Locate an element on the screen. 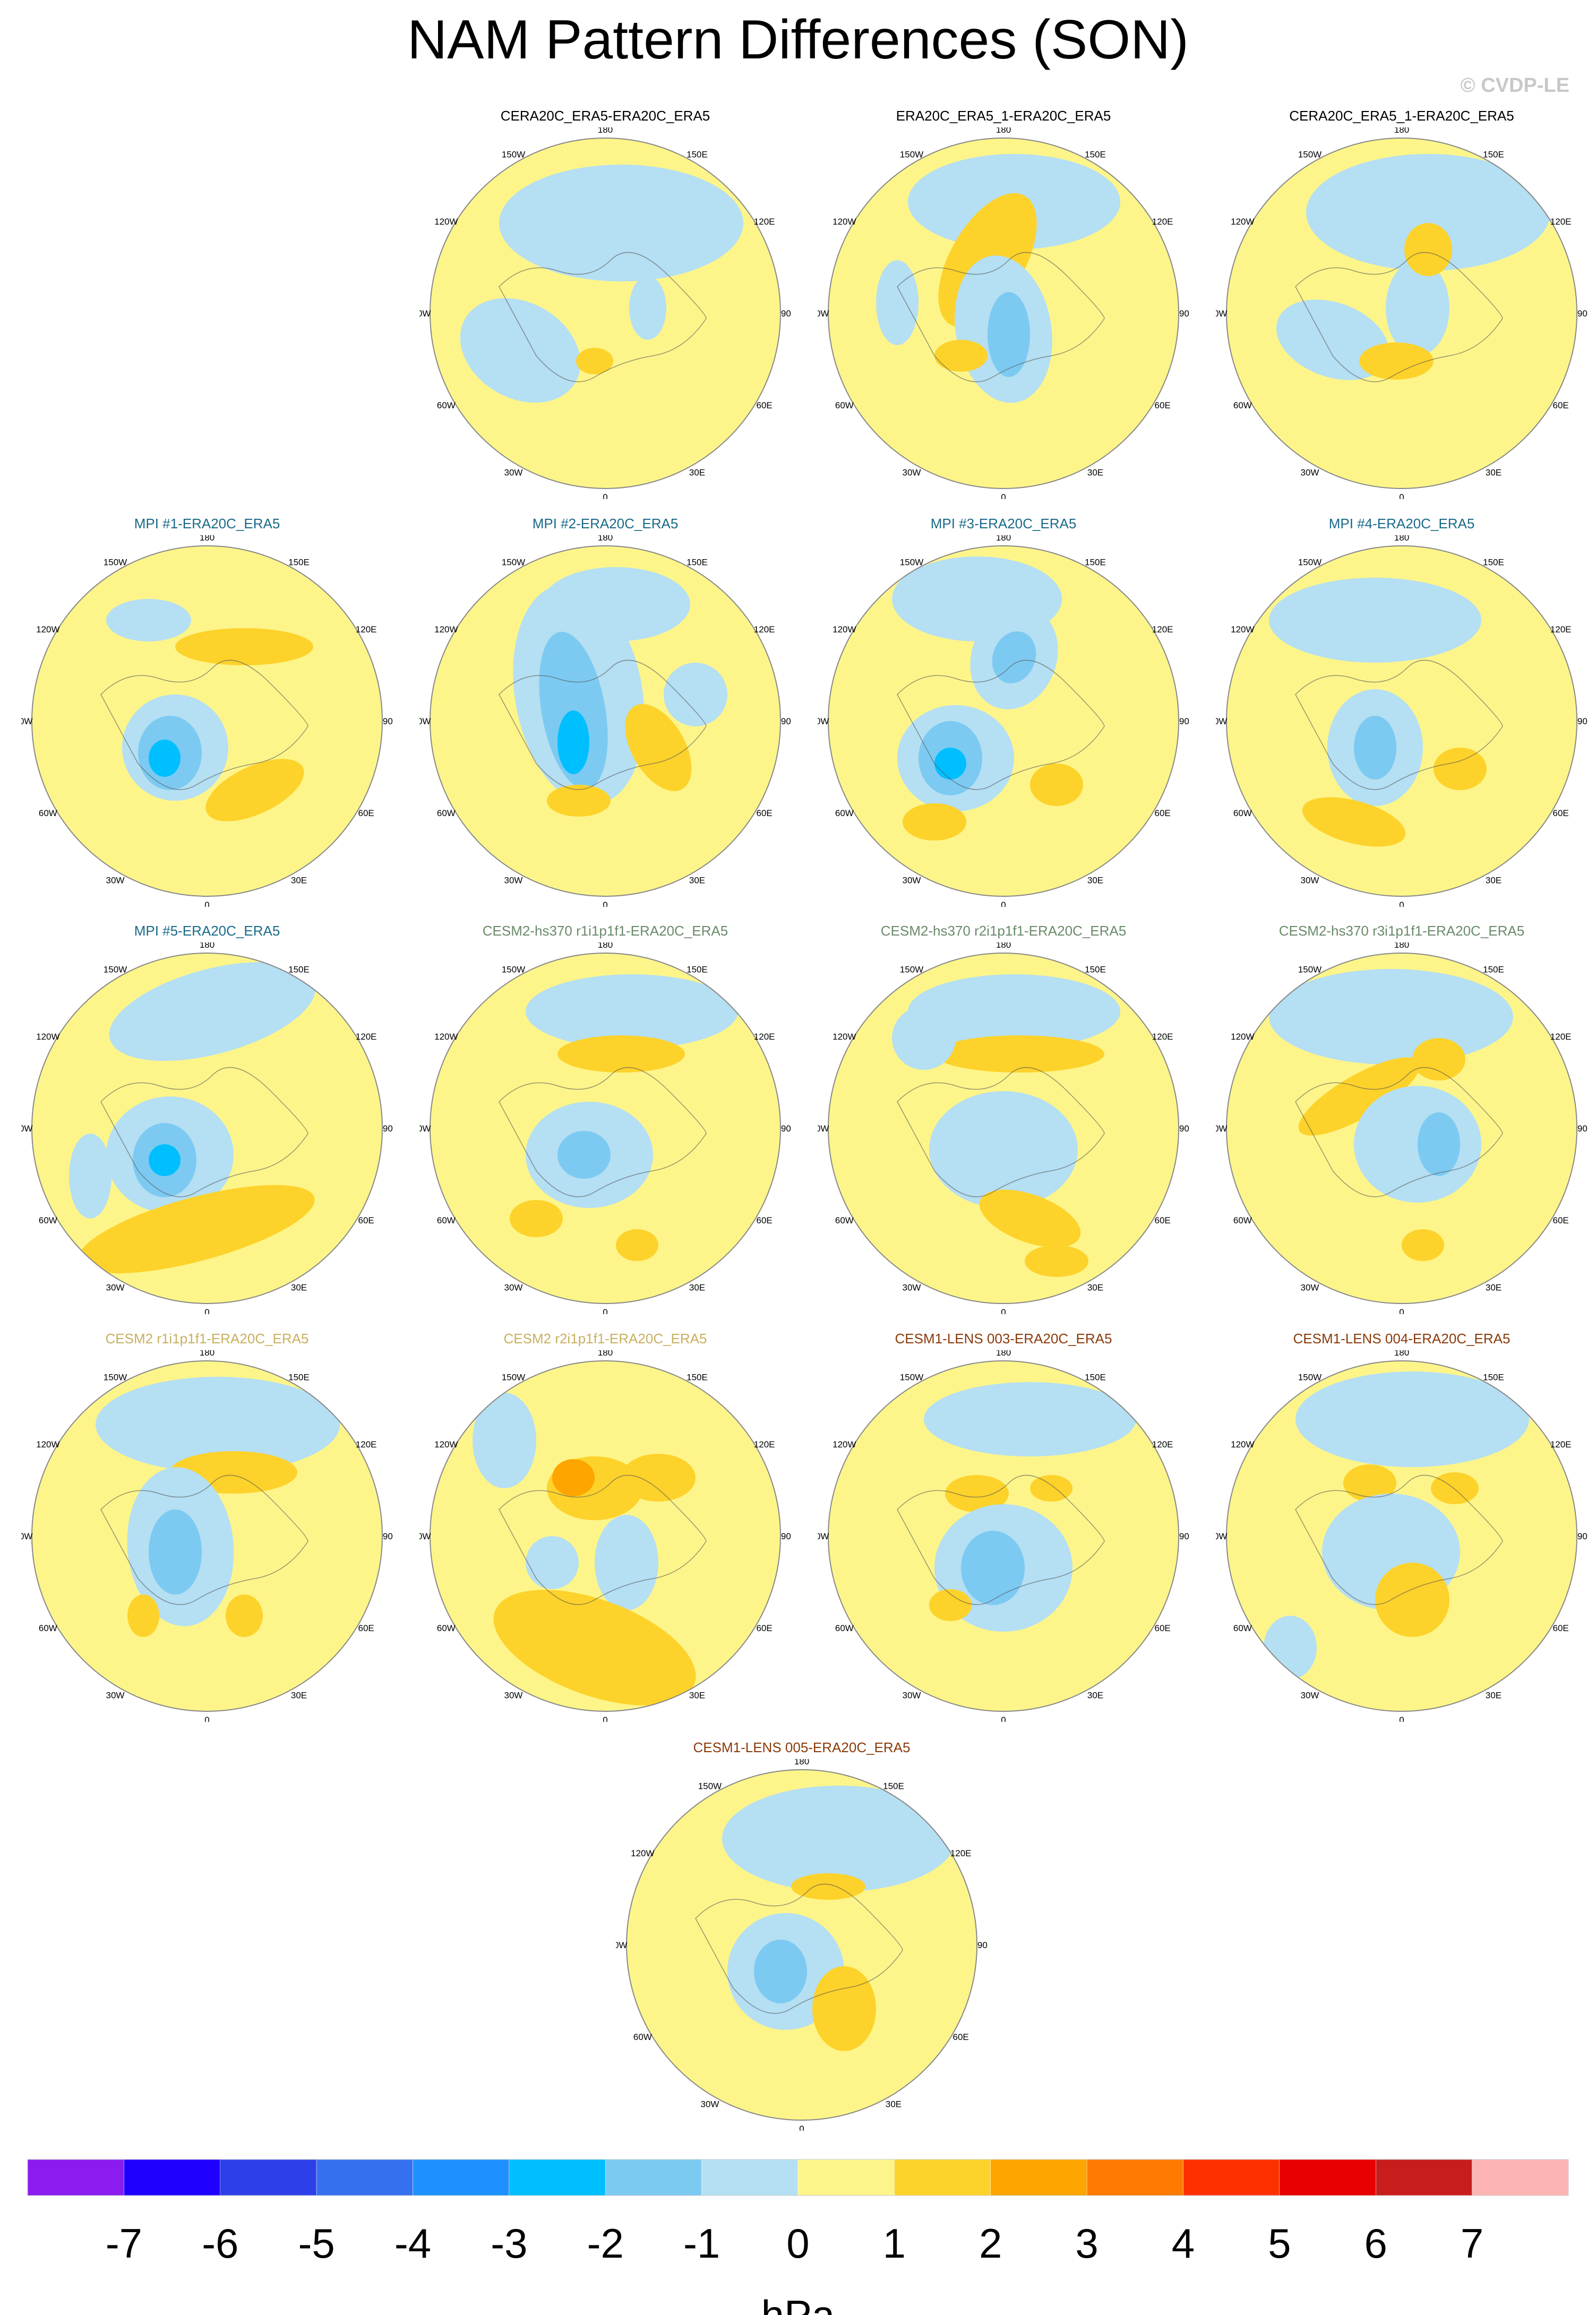 This screenshot has height=2315, width=1596. panel-title: MPI #4-ERA20C_ERA5 is located at coordinates (1401, 523).